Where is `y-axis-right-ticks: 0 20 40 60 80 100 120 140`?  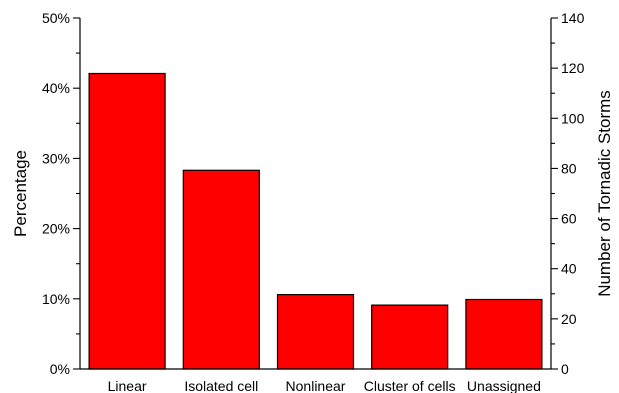 y-axis-right-ticks: 0 20 40 60 80 100 120 140 is located at coordinates (568, 193).